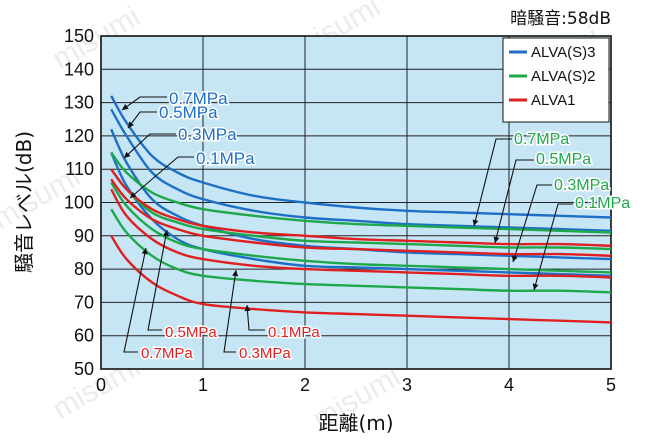  I want to click on x-tick-label: 5, so click(611, 385).